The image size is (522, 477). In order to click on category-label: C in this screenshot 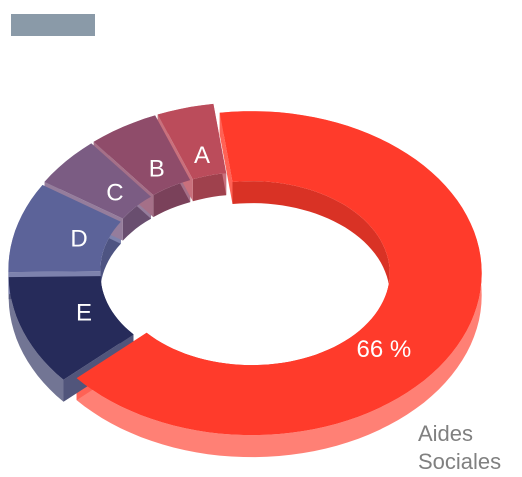, I will do `click(114, 193)`.